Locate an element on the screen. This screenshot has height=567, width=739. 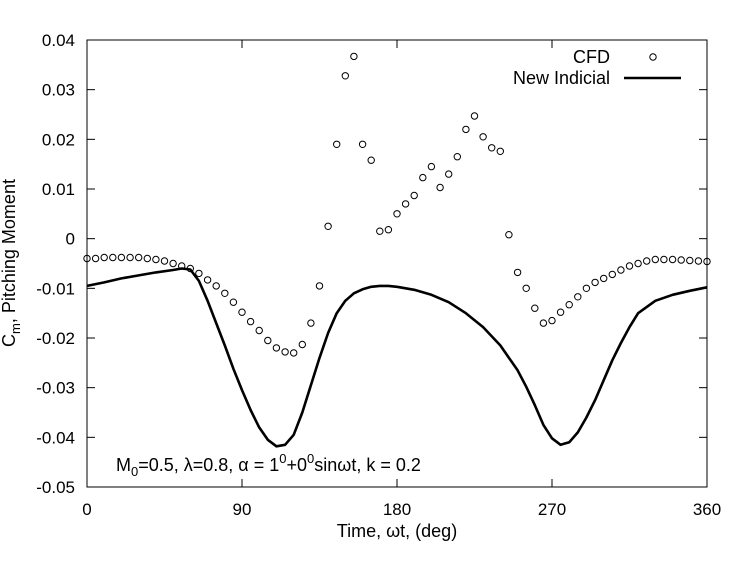
y-axis-title-sub: m is located at coordinates (15, 328).